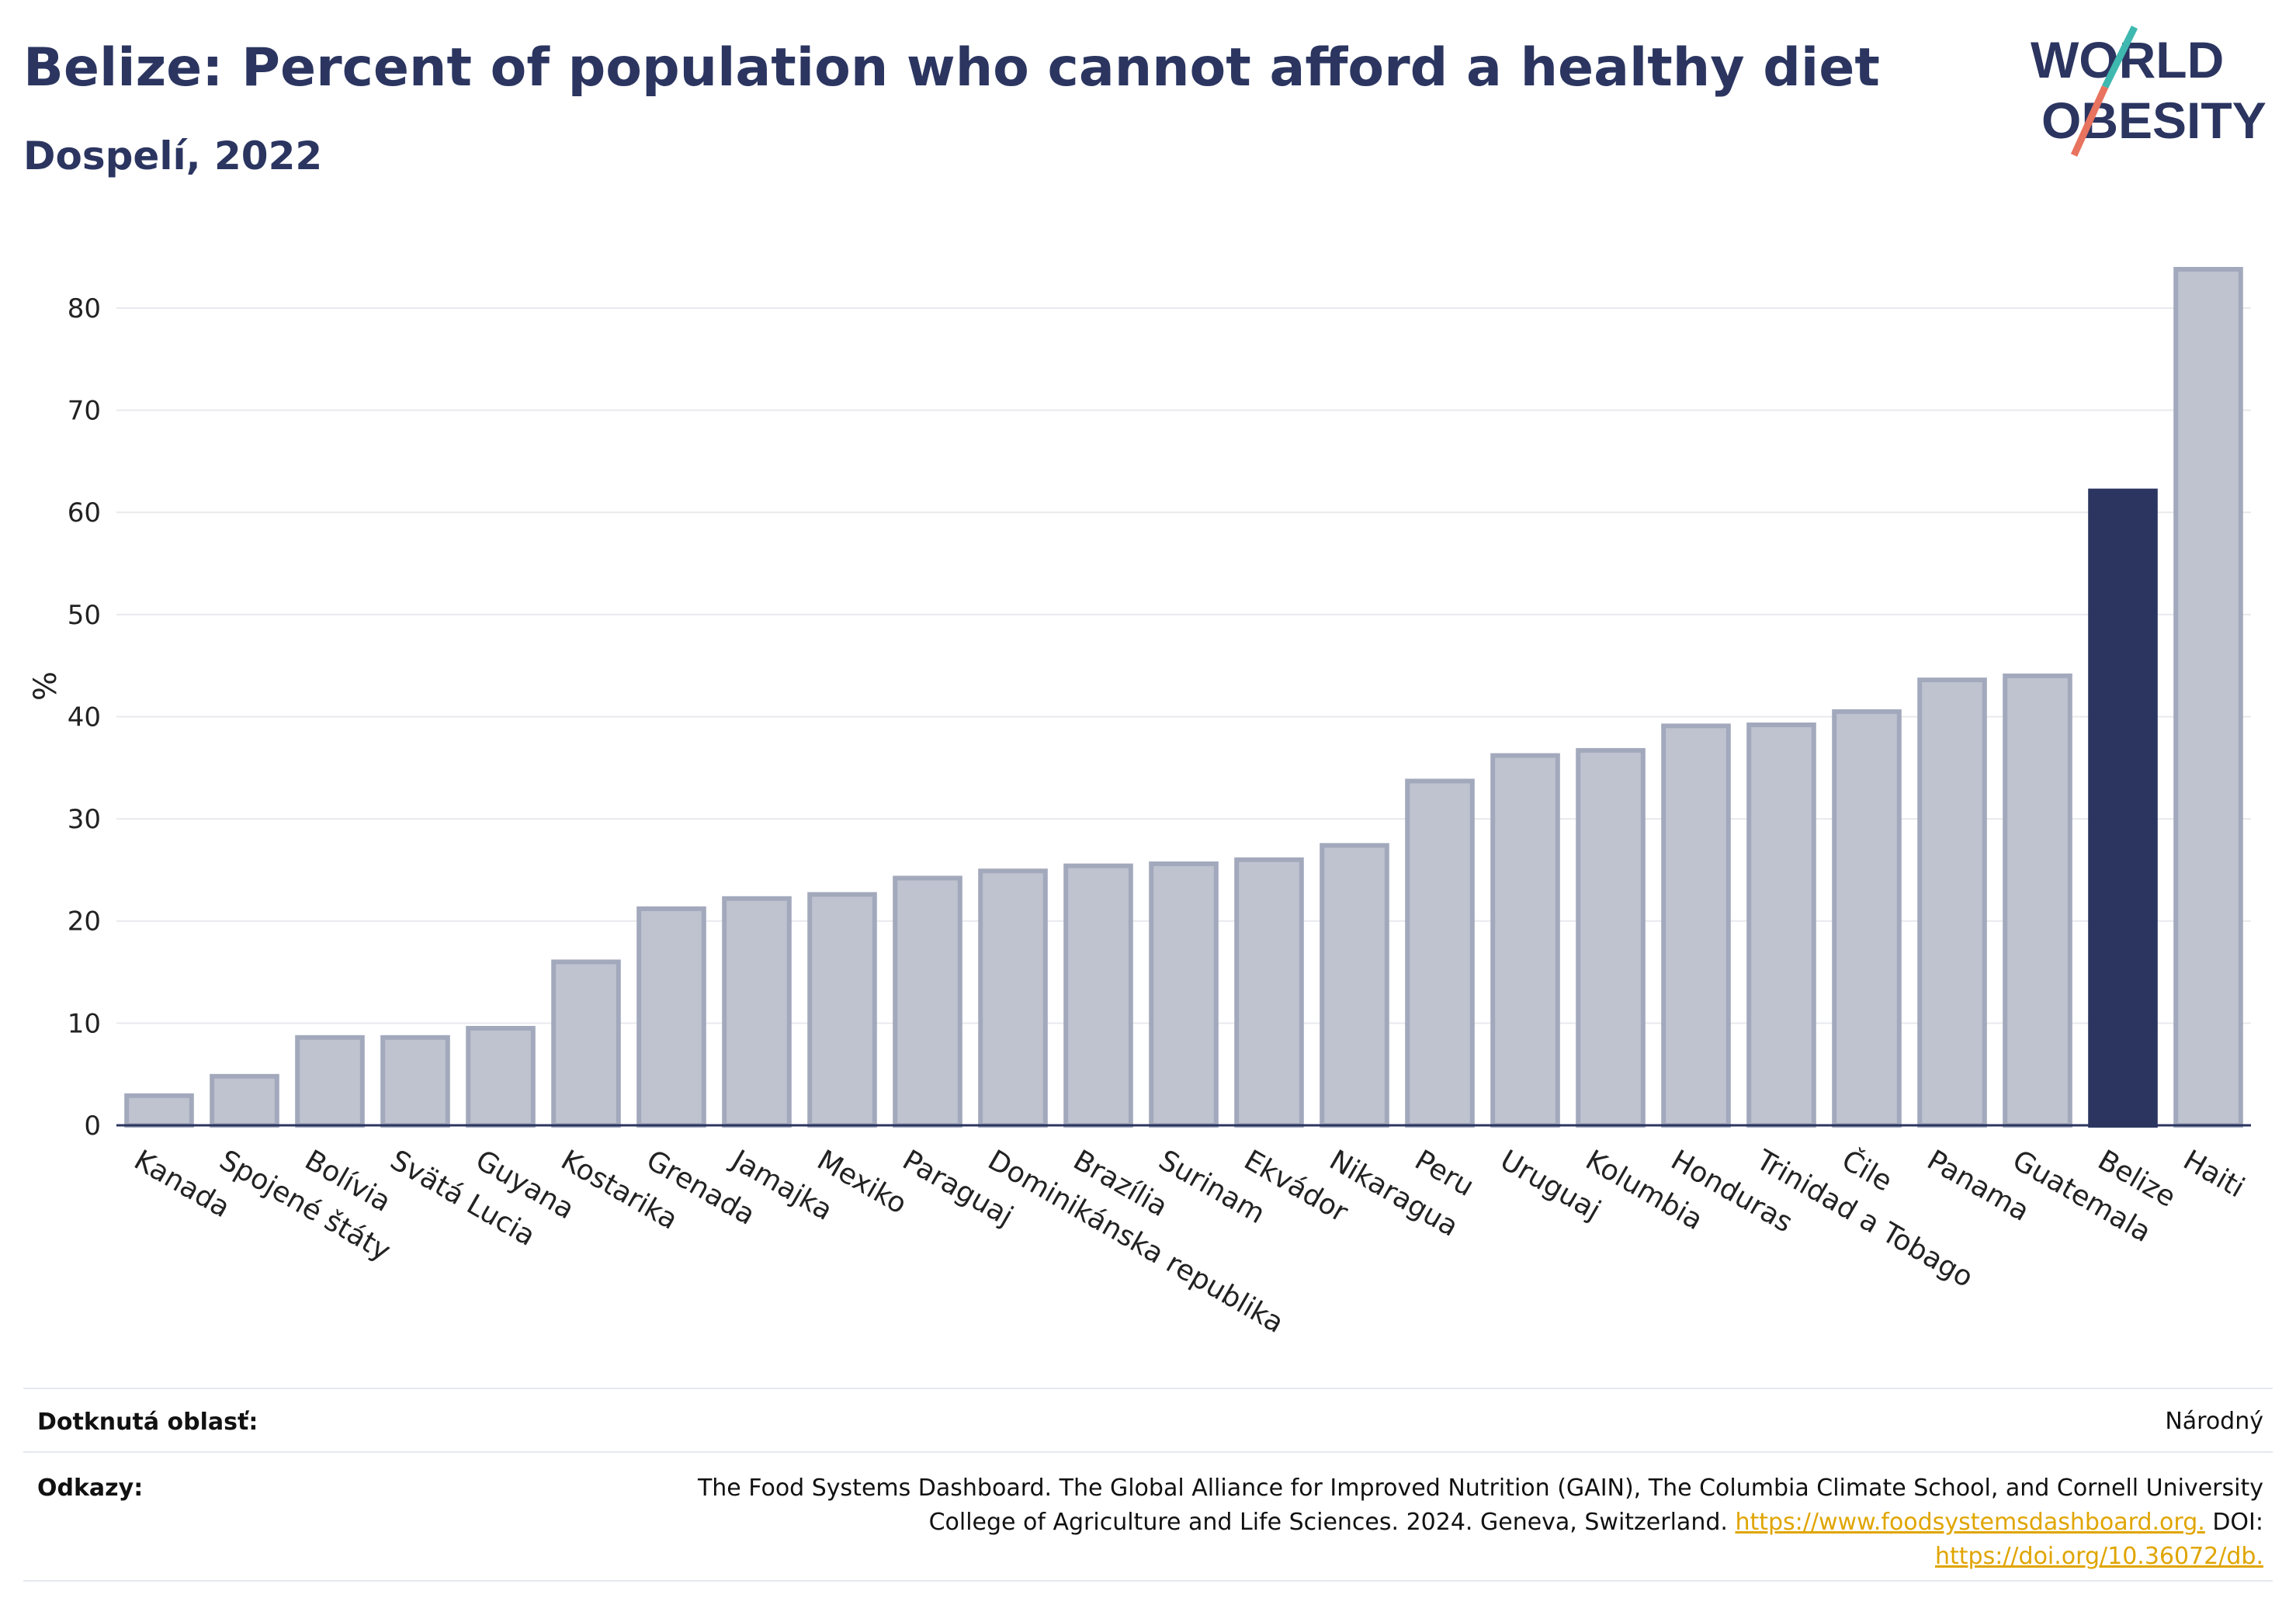  I want to click on footer-link-doi: https://doi.org/10.36072/db., so click(2099, 1556).